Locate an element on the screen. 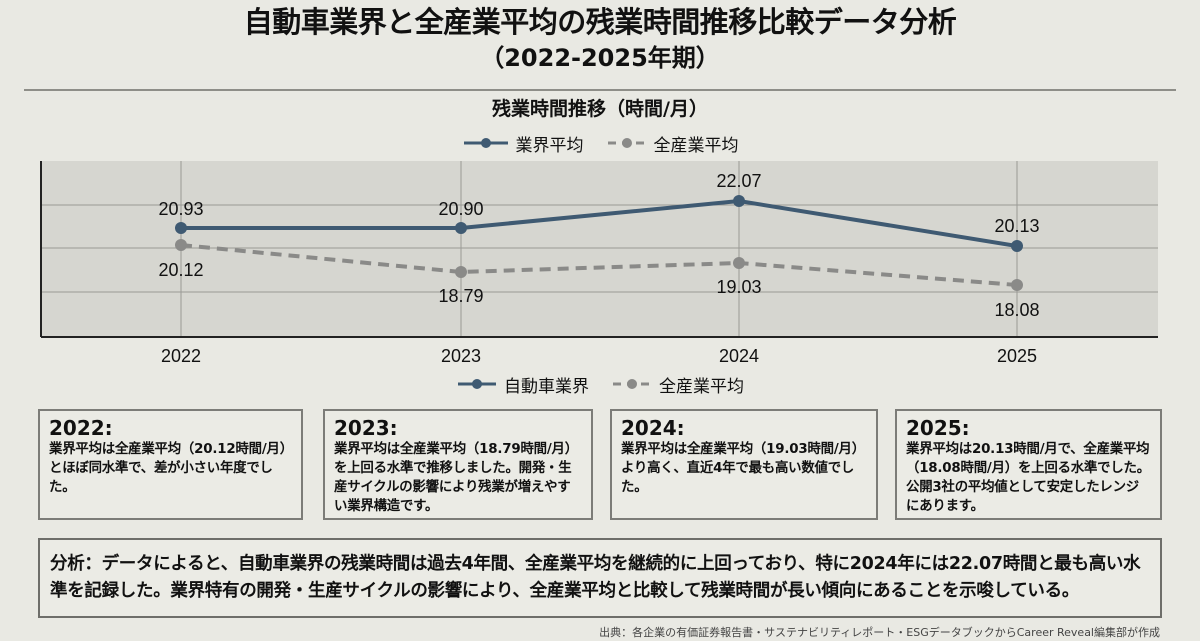 The height and width of the screenshot is (641, 1200). data-label-industry-2025: 20.13 is located at coordinates (1016, 226).